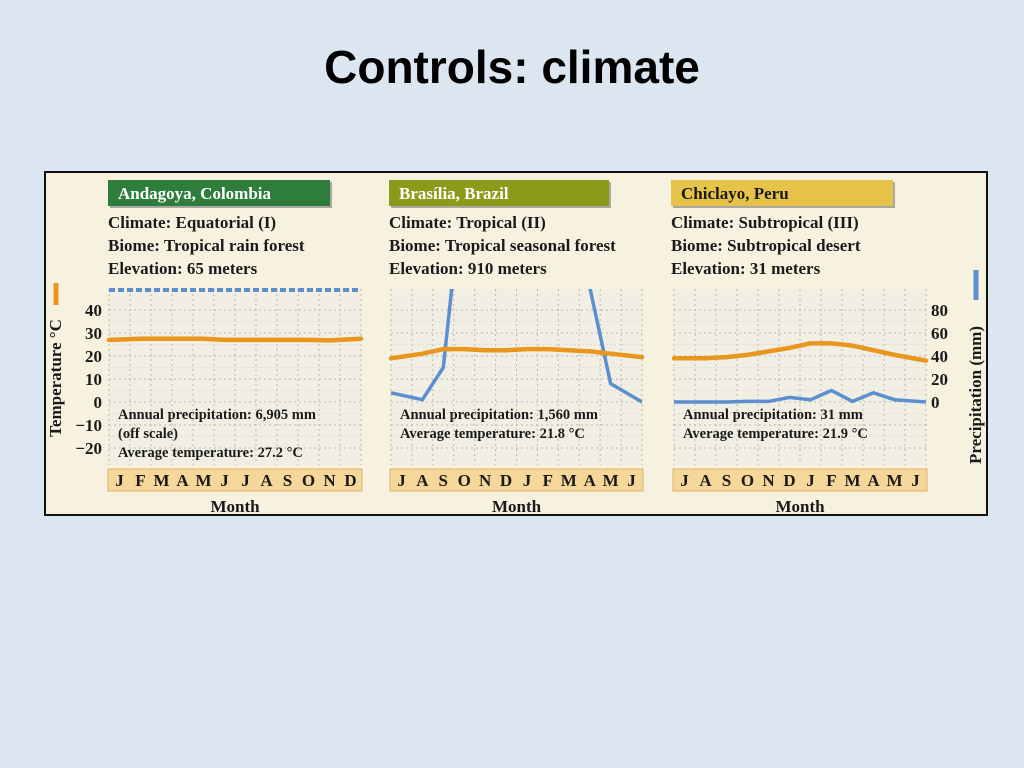  I want to click on temperature-tick-label: −20, so click(88, 448).